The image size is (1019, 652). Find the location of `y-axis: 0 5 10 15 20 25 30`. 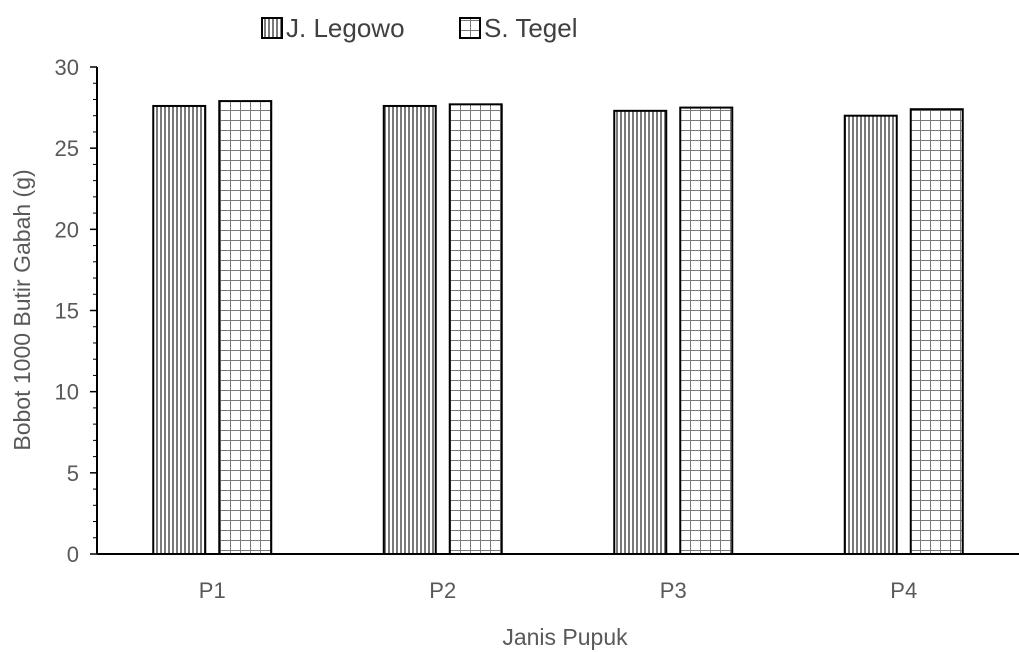

y-axis: 0 5 10 15 20 25 30 is located at coordinates (76, 311).